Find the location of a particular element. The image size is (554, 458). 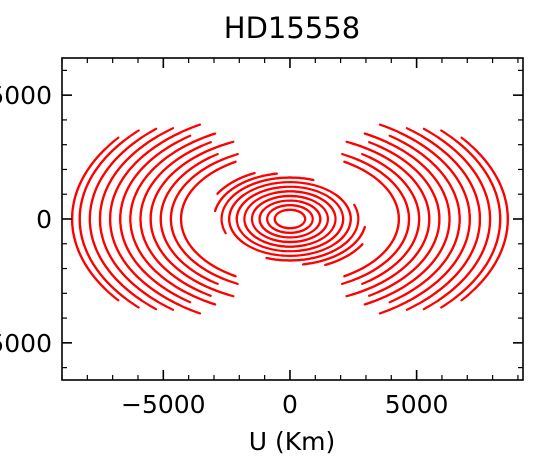

x-tick-label: 5000 is located at coordinates (417, 404).